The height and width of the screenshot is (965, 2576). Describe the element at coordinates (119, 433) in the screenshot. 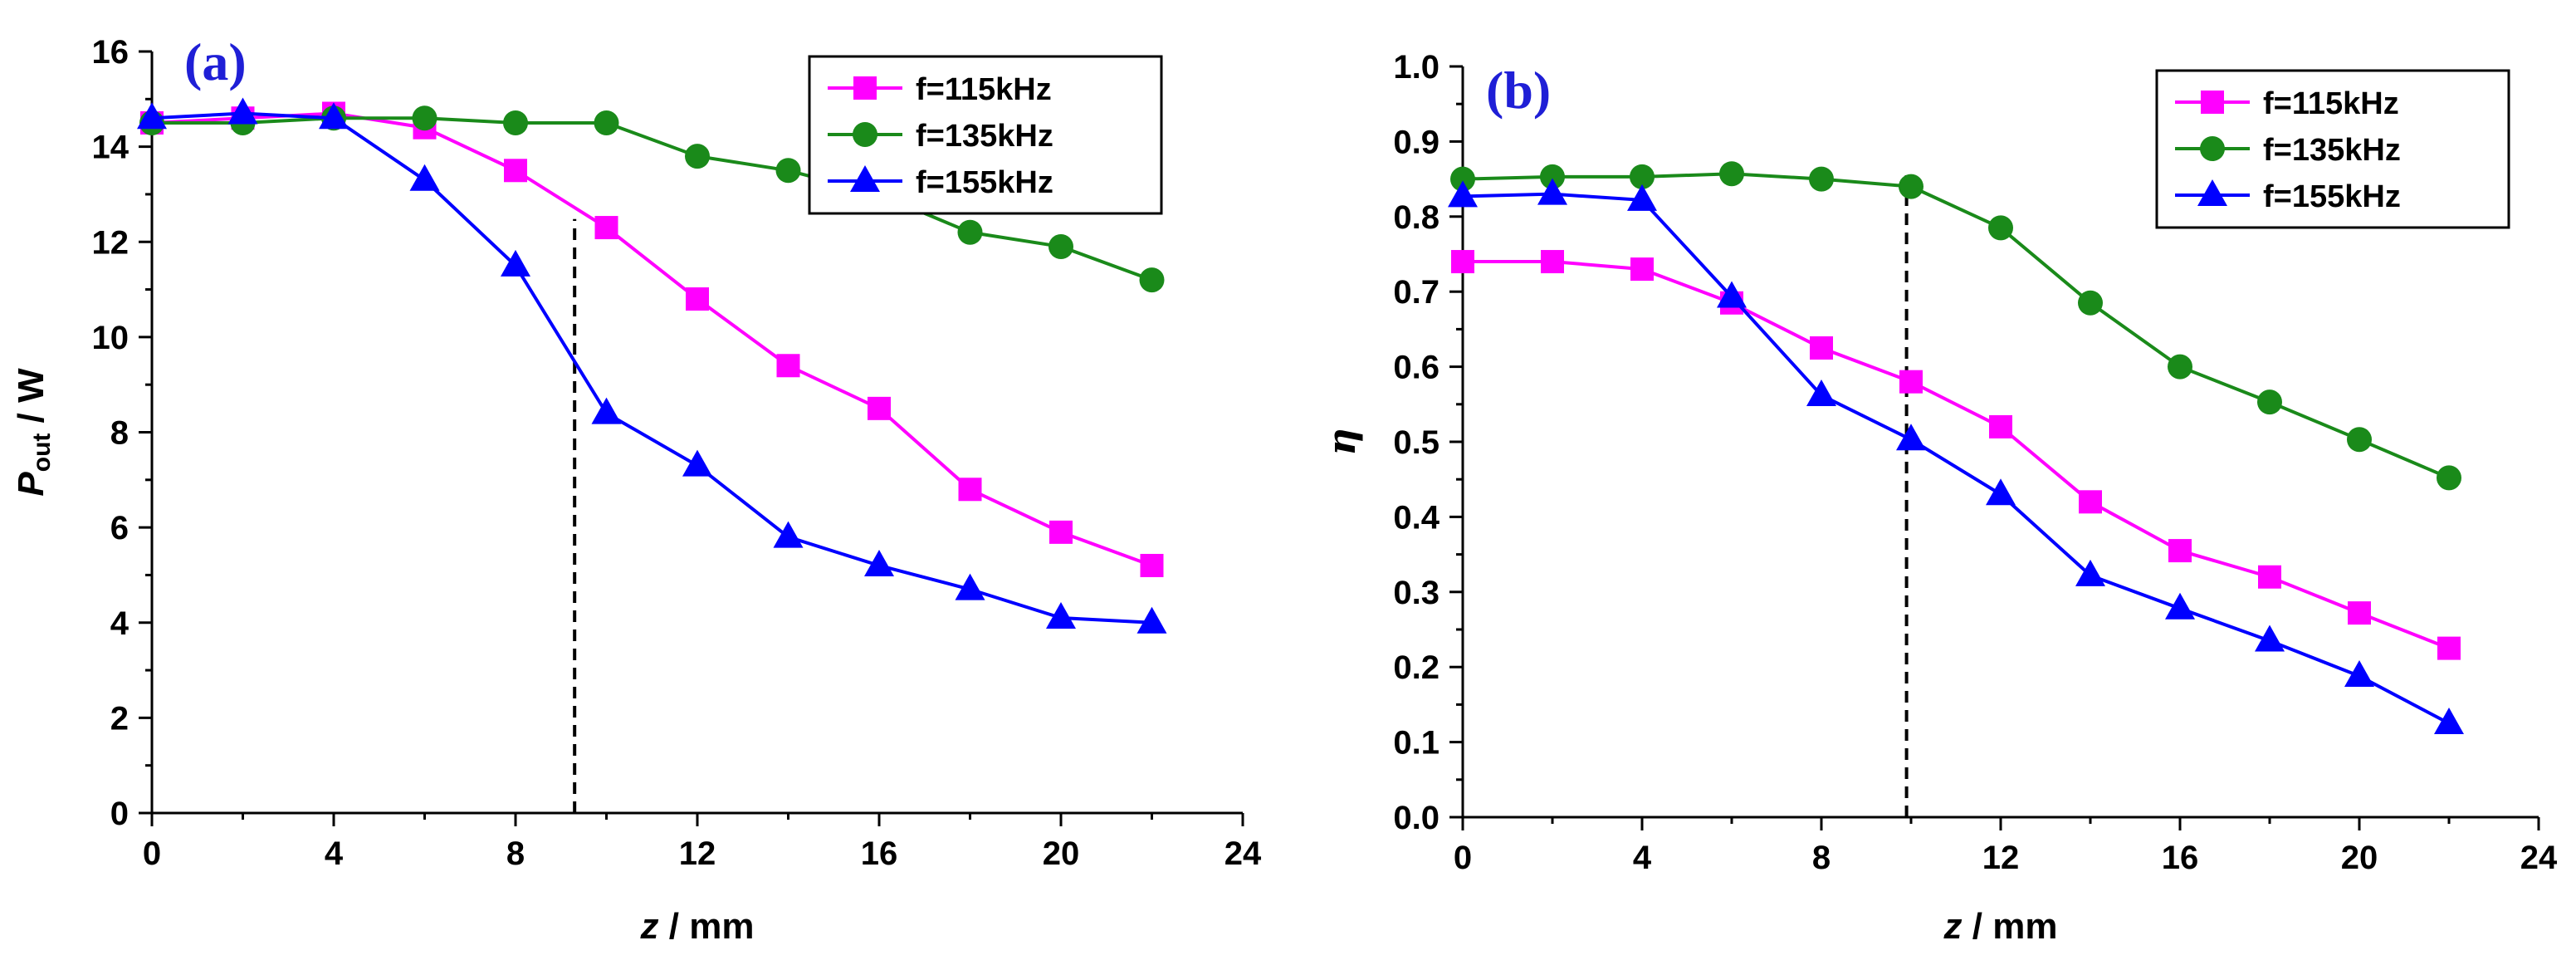

I see `y-tick-label: 8` at that location.